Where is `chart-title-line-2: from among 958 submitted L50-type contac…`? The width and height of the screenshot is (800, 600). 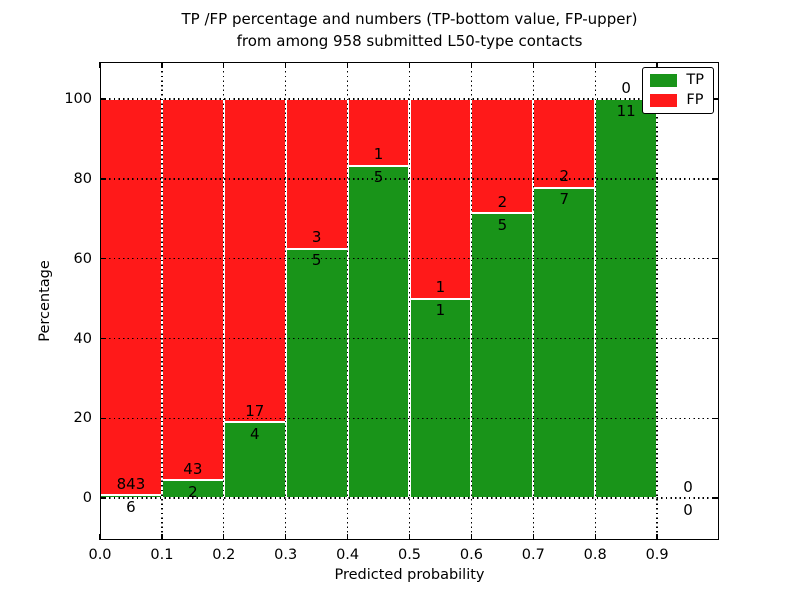
chart-title-line-2: from among 958 submitted L50-type contac… is located at coordinates (409, 41).